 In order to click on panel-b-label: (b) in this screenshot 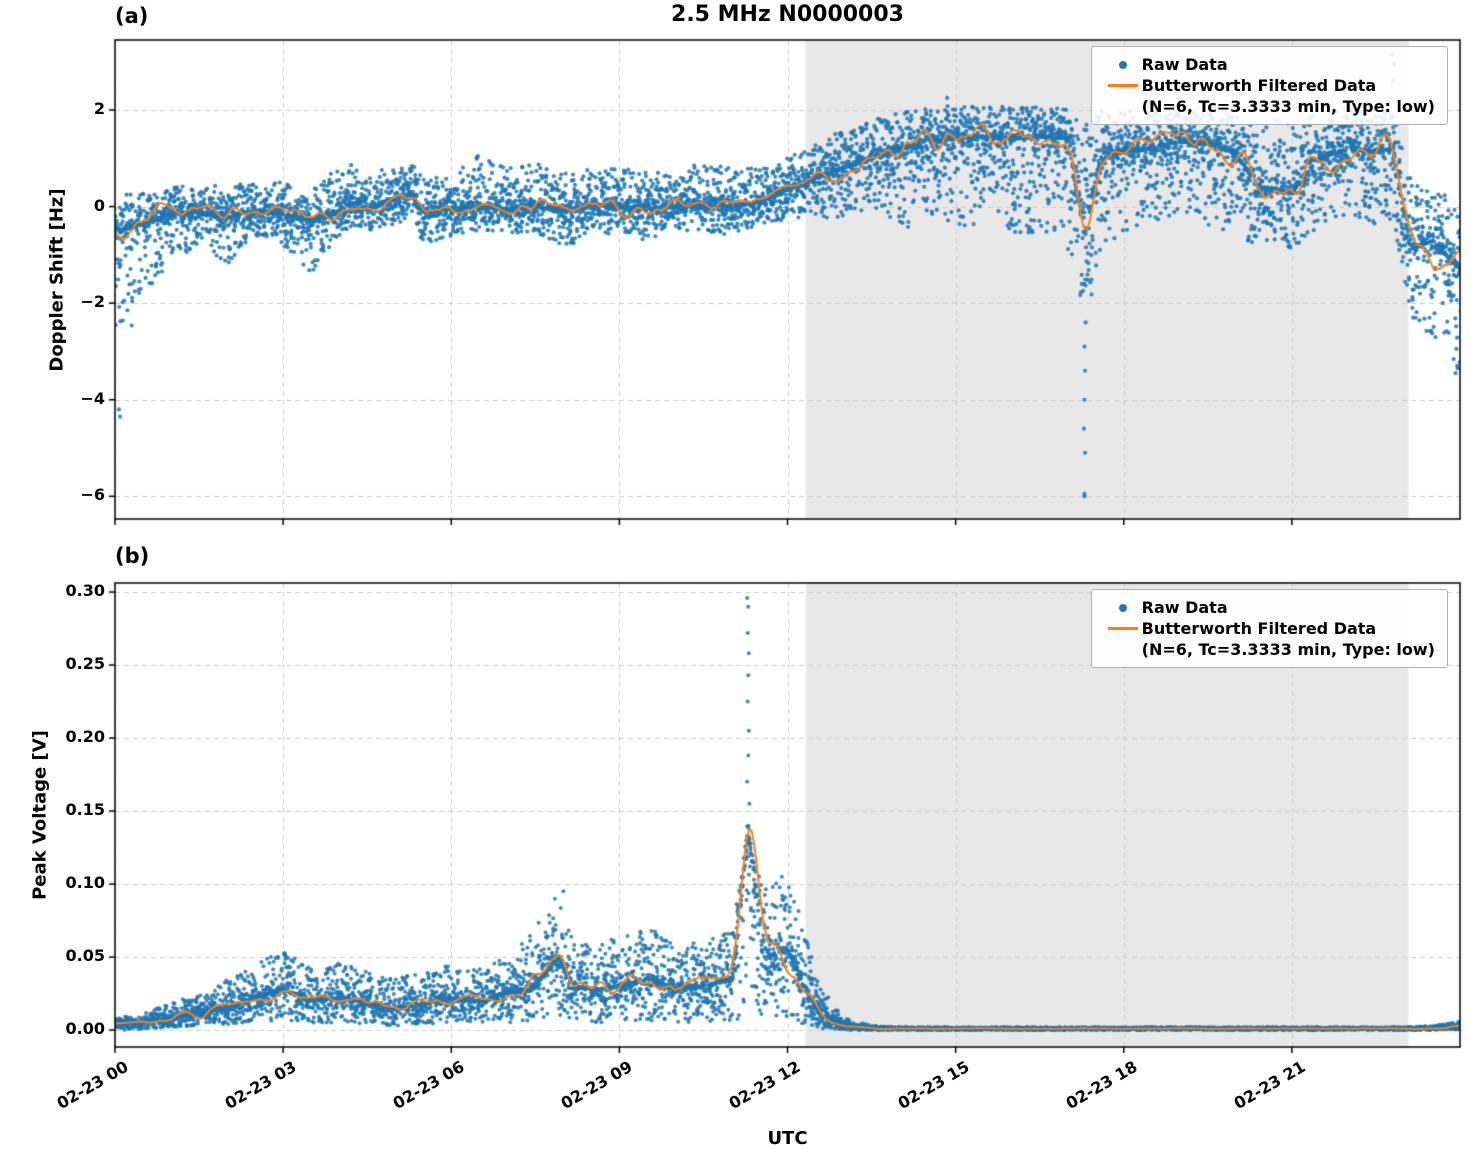, I will do `click(132, 556)`.